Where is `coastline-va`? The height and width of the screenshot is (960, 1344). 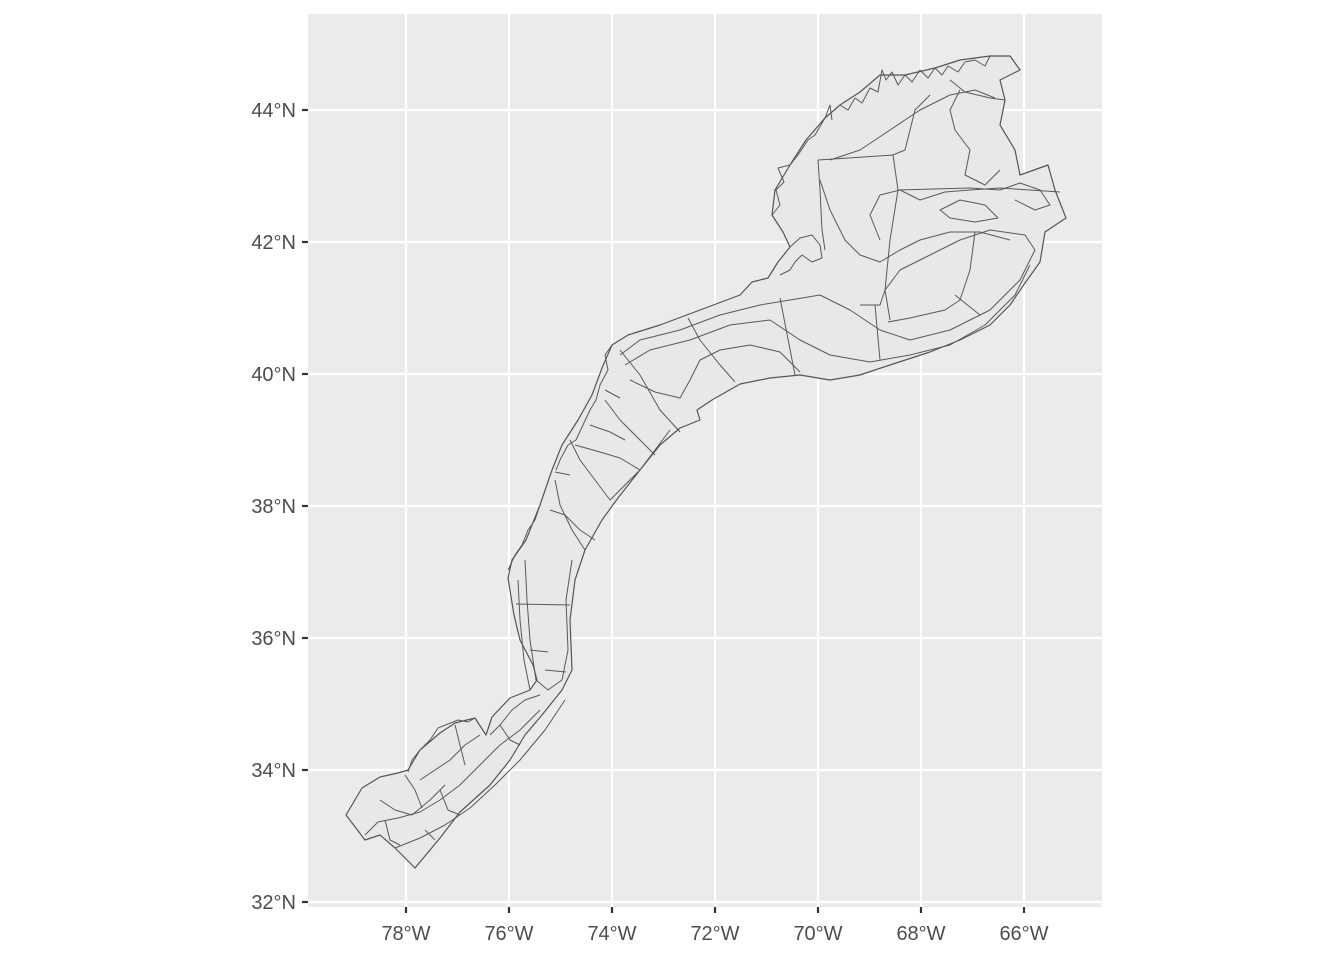 coastline-va is located at coordinates (524, 537).